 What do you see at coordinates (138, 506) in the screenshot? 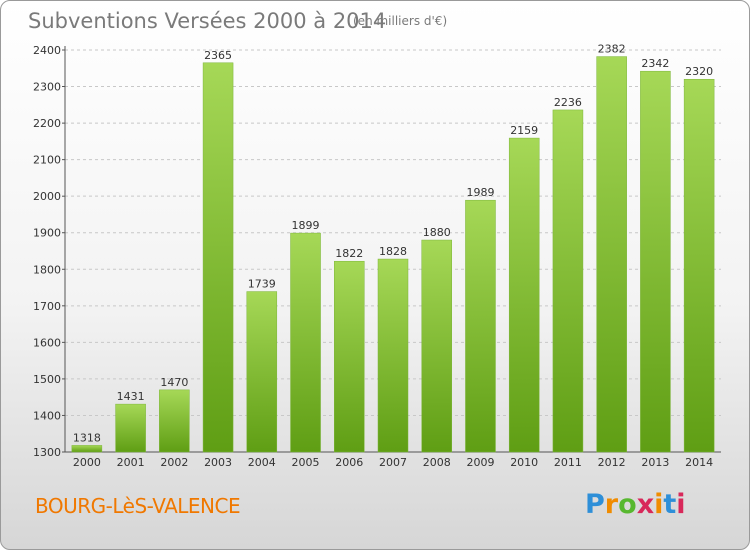
I see `commune-name: BOURG-LèS-VALENCE` at bounding box center [138, 506].